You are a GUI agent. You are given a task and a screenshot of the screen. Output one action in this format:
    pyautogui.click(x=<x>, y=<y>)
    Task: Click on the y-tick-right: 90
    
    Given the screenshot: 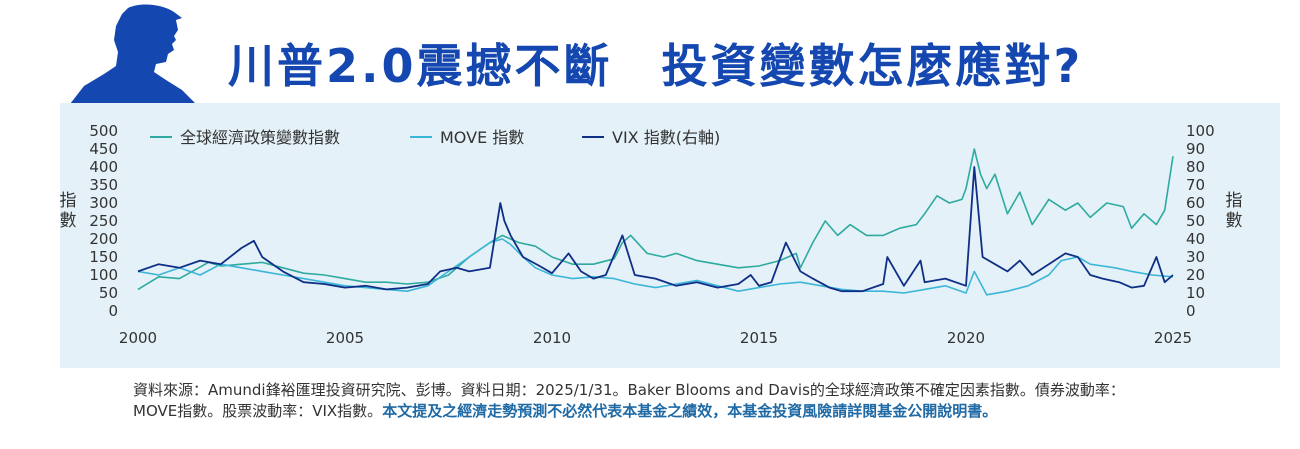 What is the action you would take?
    pyautogui.click(x=1195, y=149)
    